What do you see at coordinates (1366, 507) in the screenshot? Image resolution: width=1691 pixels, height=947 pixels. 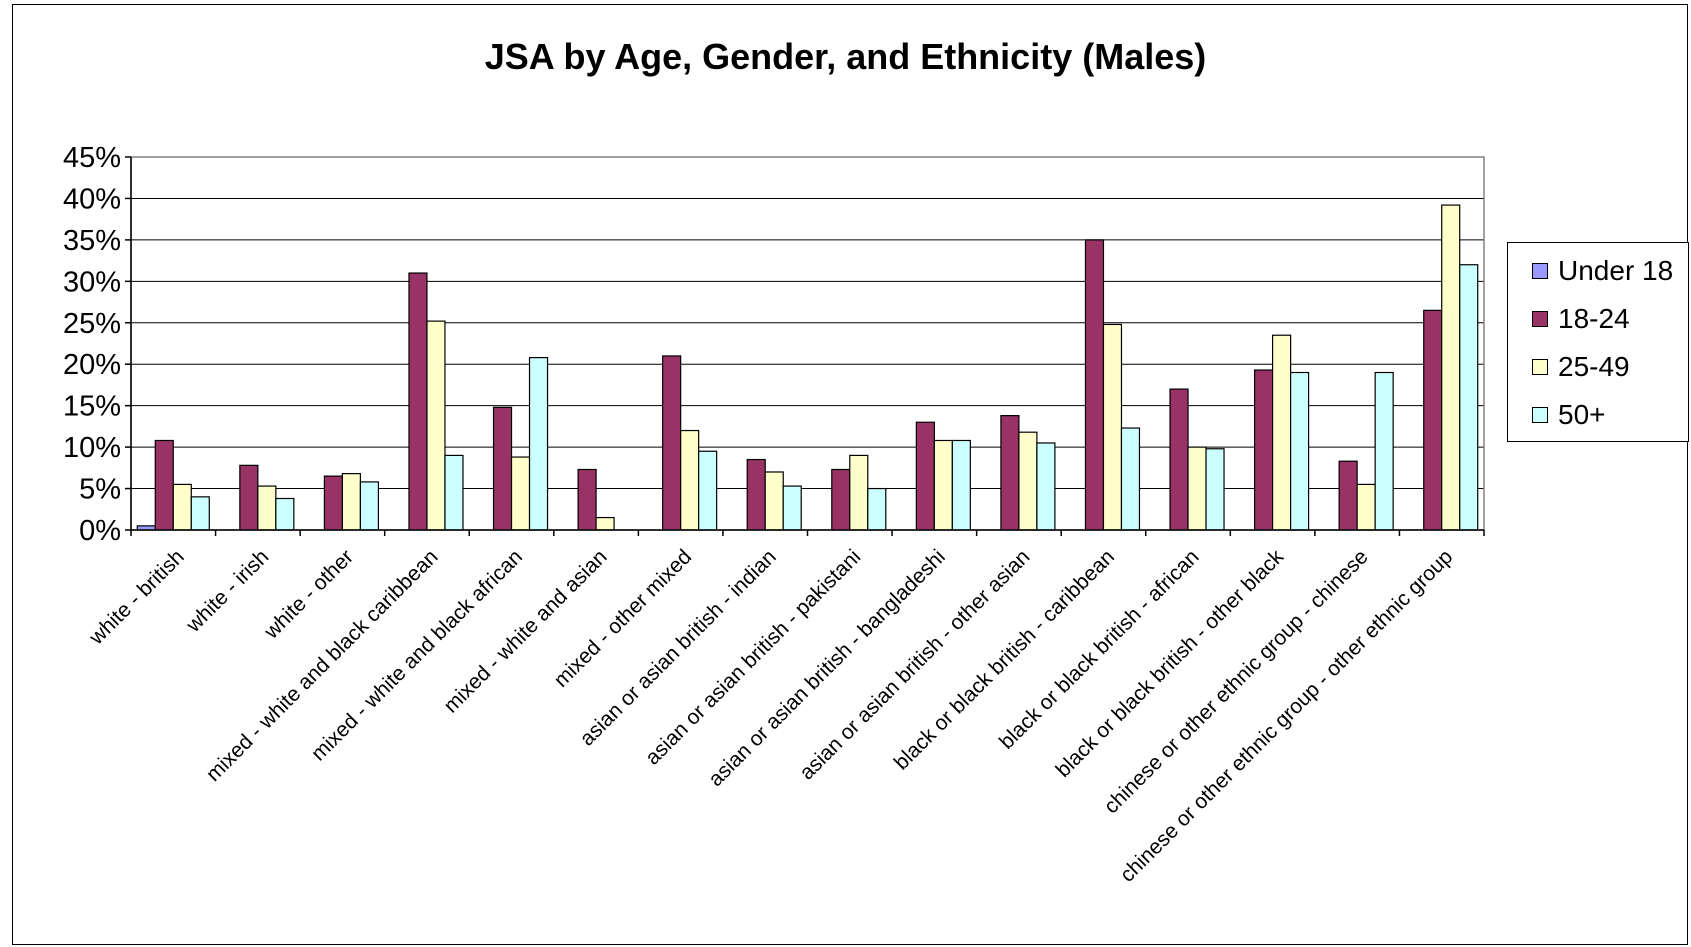 I see `bar-25-49-chinese-or-other-ethnic-group-chinese` at bounding box center [1366, 507].